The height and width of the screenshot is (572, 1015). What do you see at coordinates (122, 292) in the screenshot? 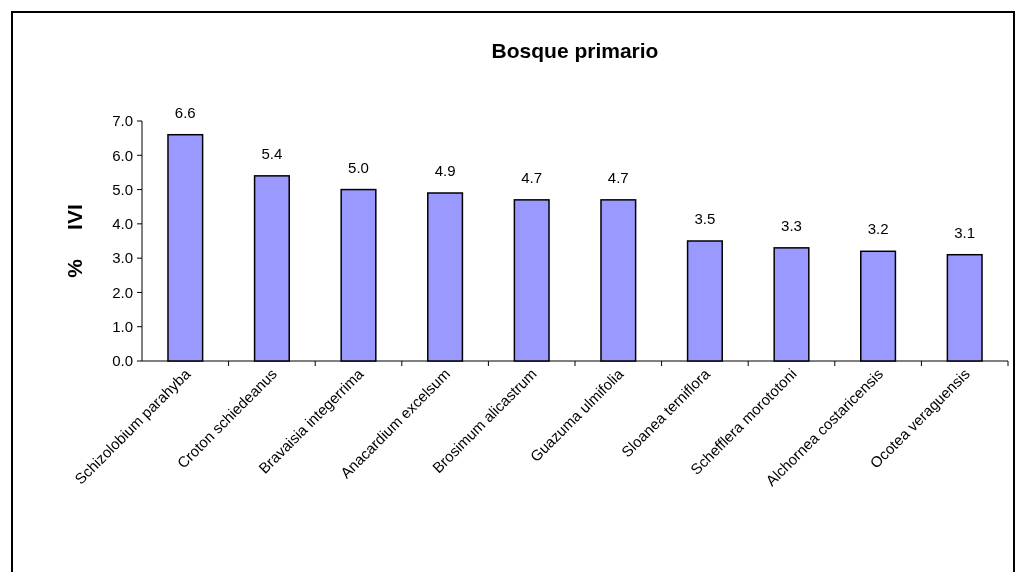
I see `y-tick-label: 2.0` at bounding box center [122, 292].